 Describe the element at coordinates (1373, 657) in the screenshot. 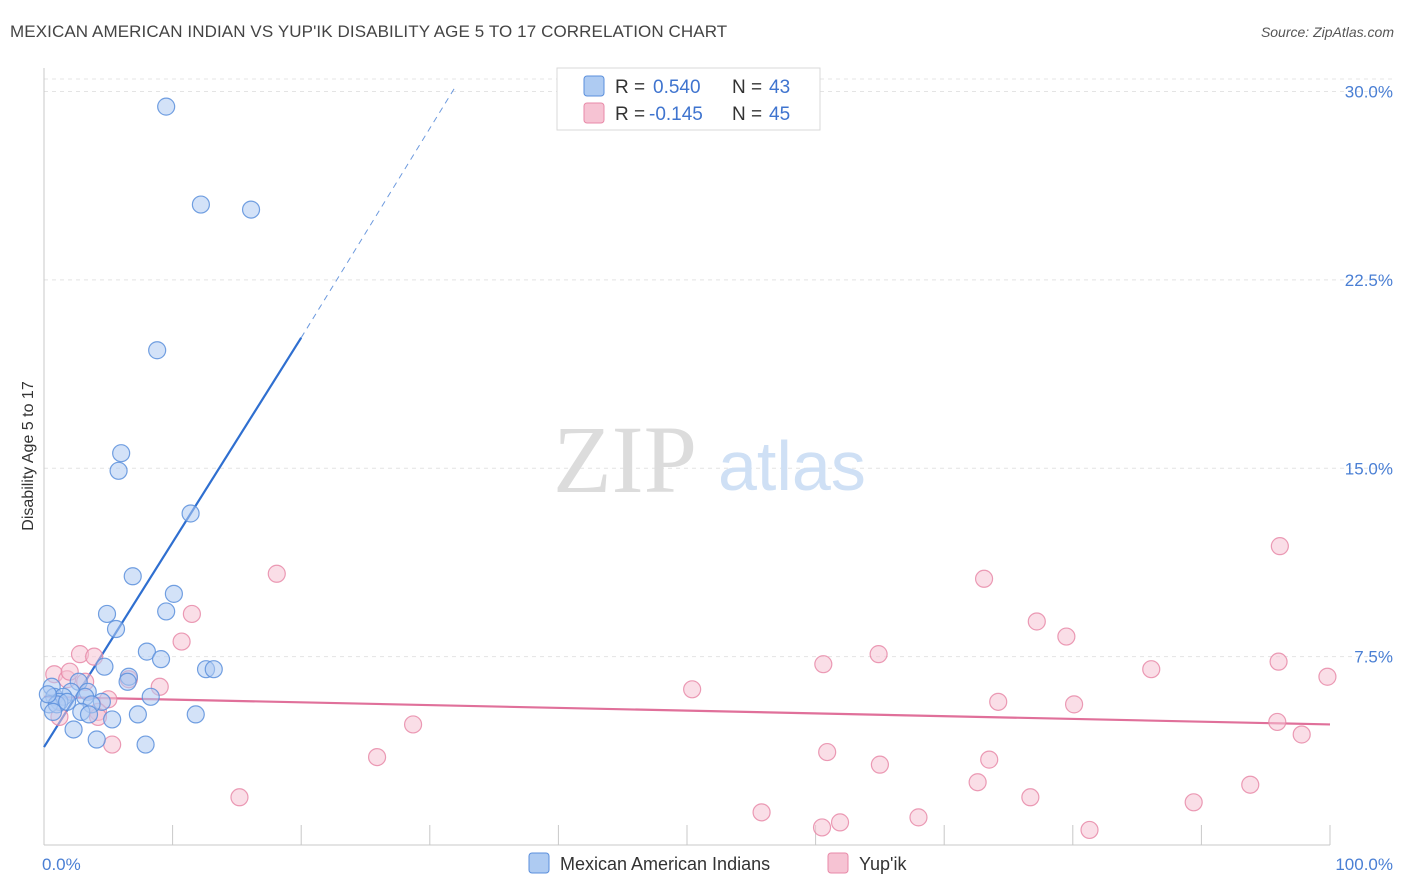

I see `y-tick-label: 7.5%` at that location.